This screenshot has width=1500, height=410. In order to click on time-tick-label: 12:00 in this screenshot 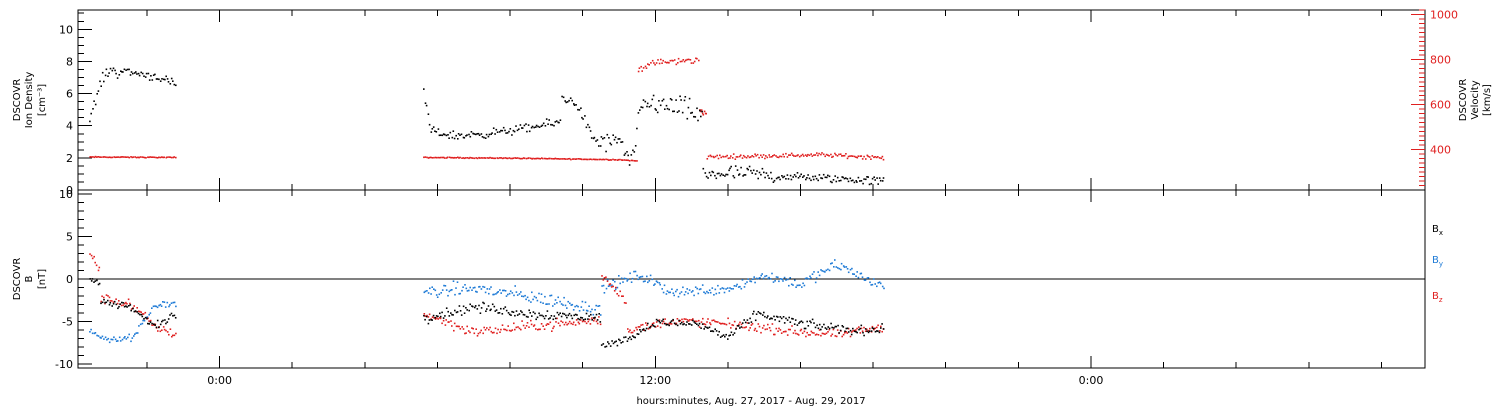, I will do `click(655, 380)`.